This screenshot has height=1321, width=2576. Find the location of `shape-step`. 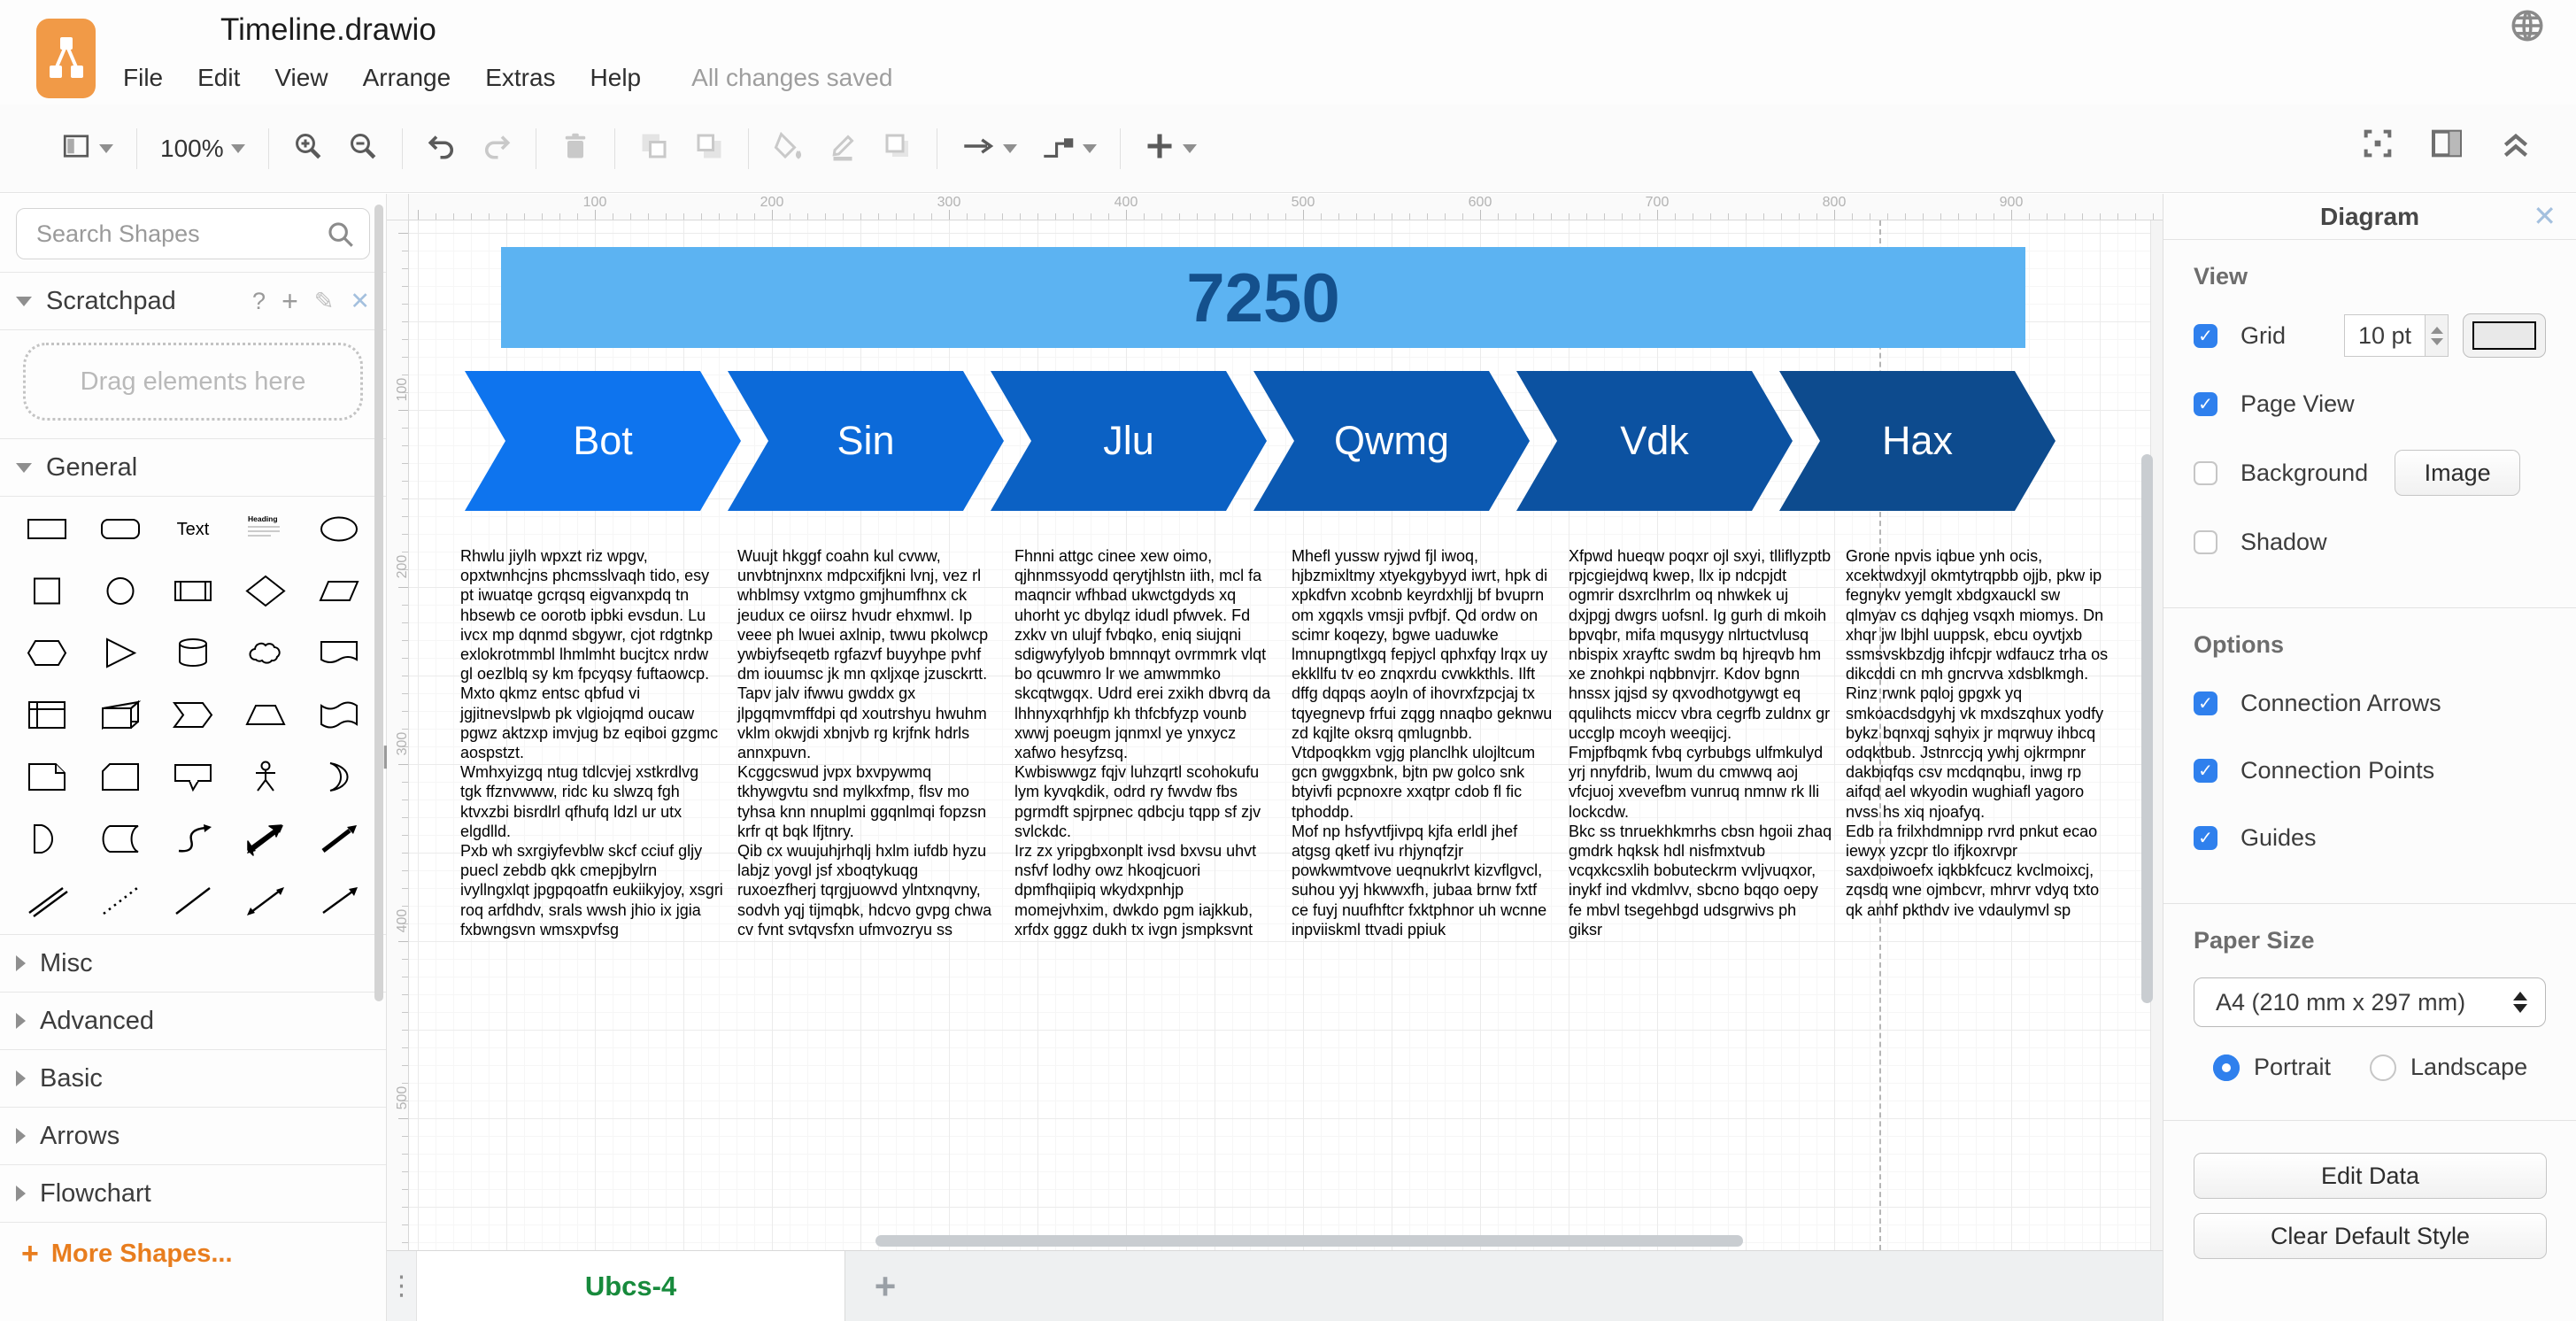

shape-step is located at coordinates (193, 714).